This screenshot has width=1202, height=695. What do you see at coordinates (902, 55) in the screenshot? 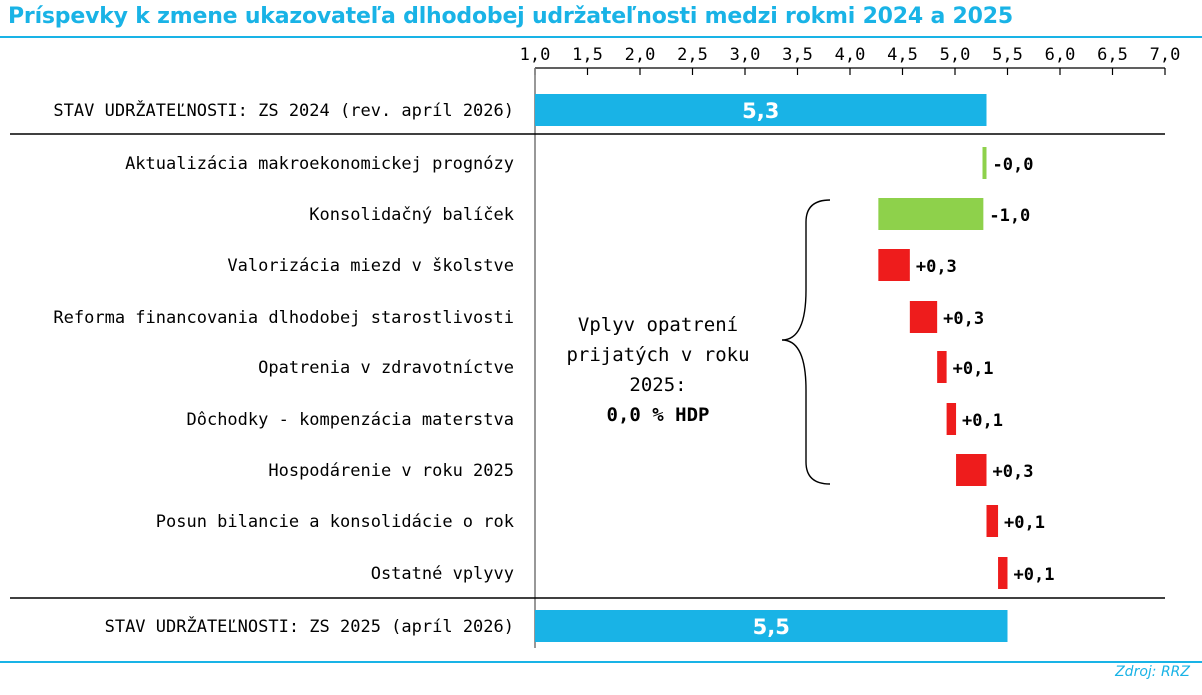
I see `x-tick-label: 4,5` at bounding box center [902, 55].